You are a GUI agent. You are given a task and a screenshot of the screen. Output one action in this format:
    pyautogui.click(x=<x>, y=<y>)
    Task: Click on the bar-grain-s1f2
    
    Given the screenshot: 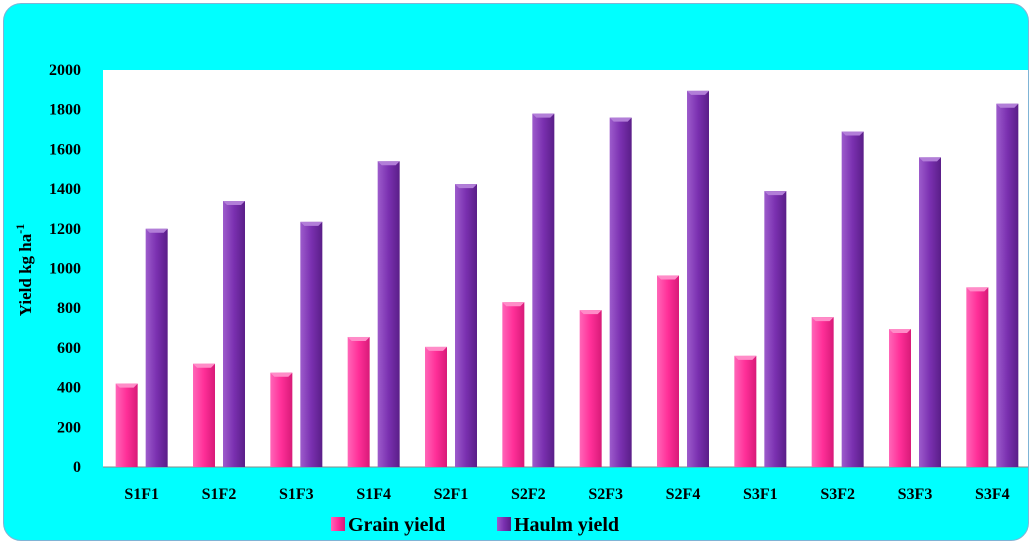 What is the action you would take?
    pyautogui.click(x=204, y=415)
    